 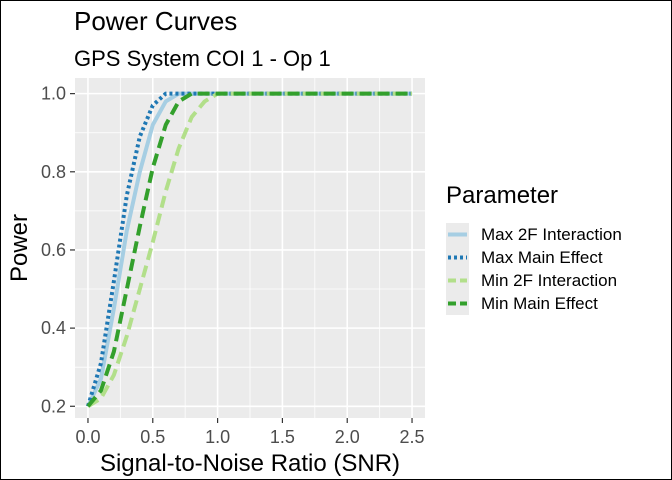 I want to click on chart-subtitle: GPS System COI 1 - Op 1, so click(x=202, y=58).